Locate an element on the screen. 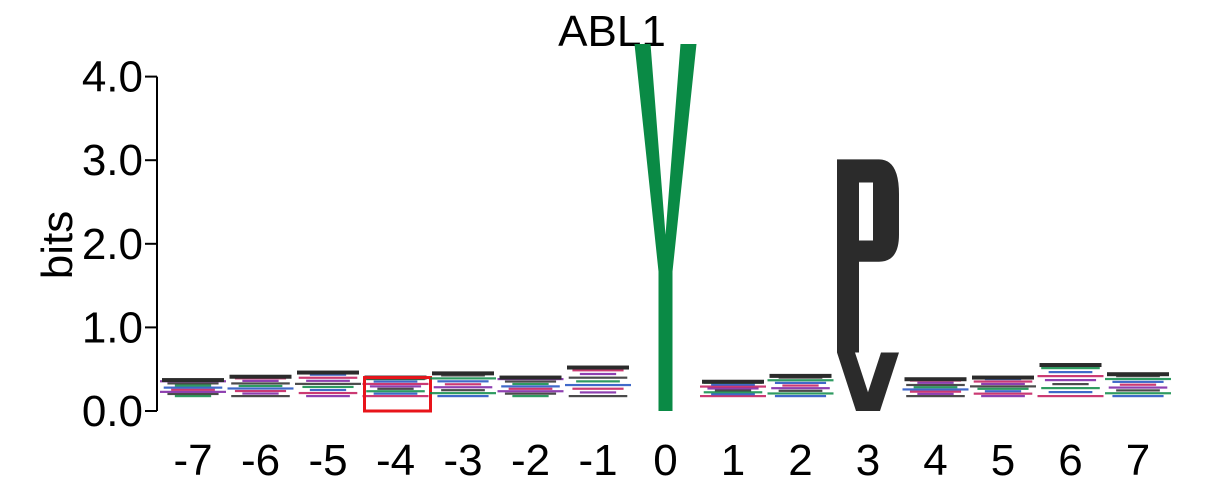 The image size is (1229, 501). x-tick-label: -3 is located at coordinates (462, 460).